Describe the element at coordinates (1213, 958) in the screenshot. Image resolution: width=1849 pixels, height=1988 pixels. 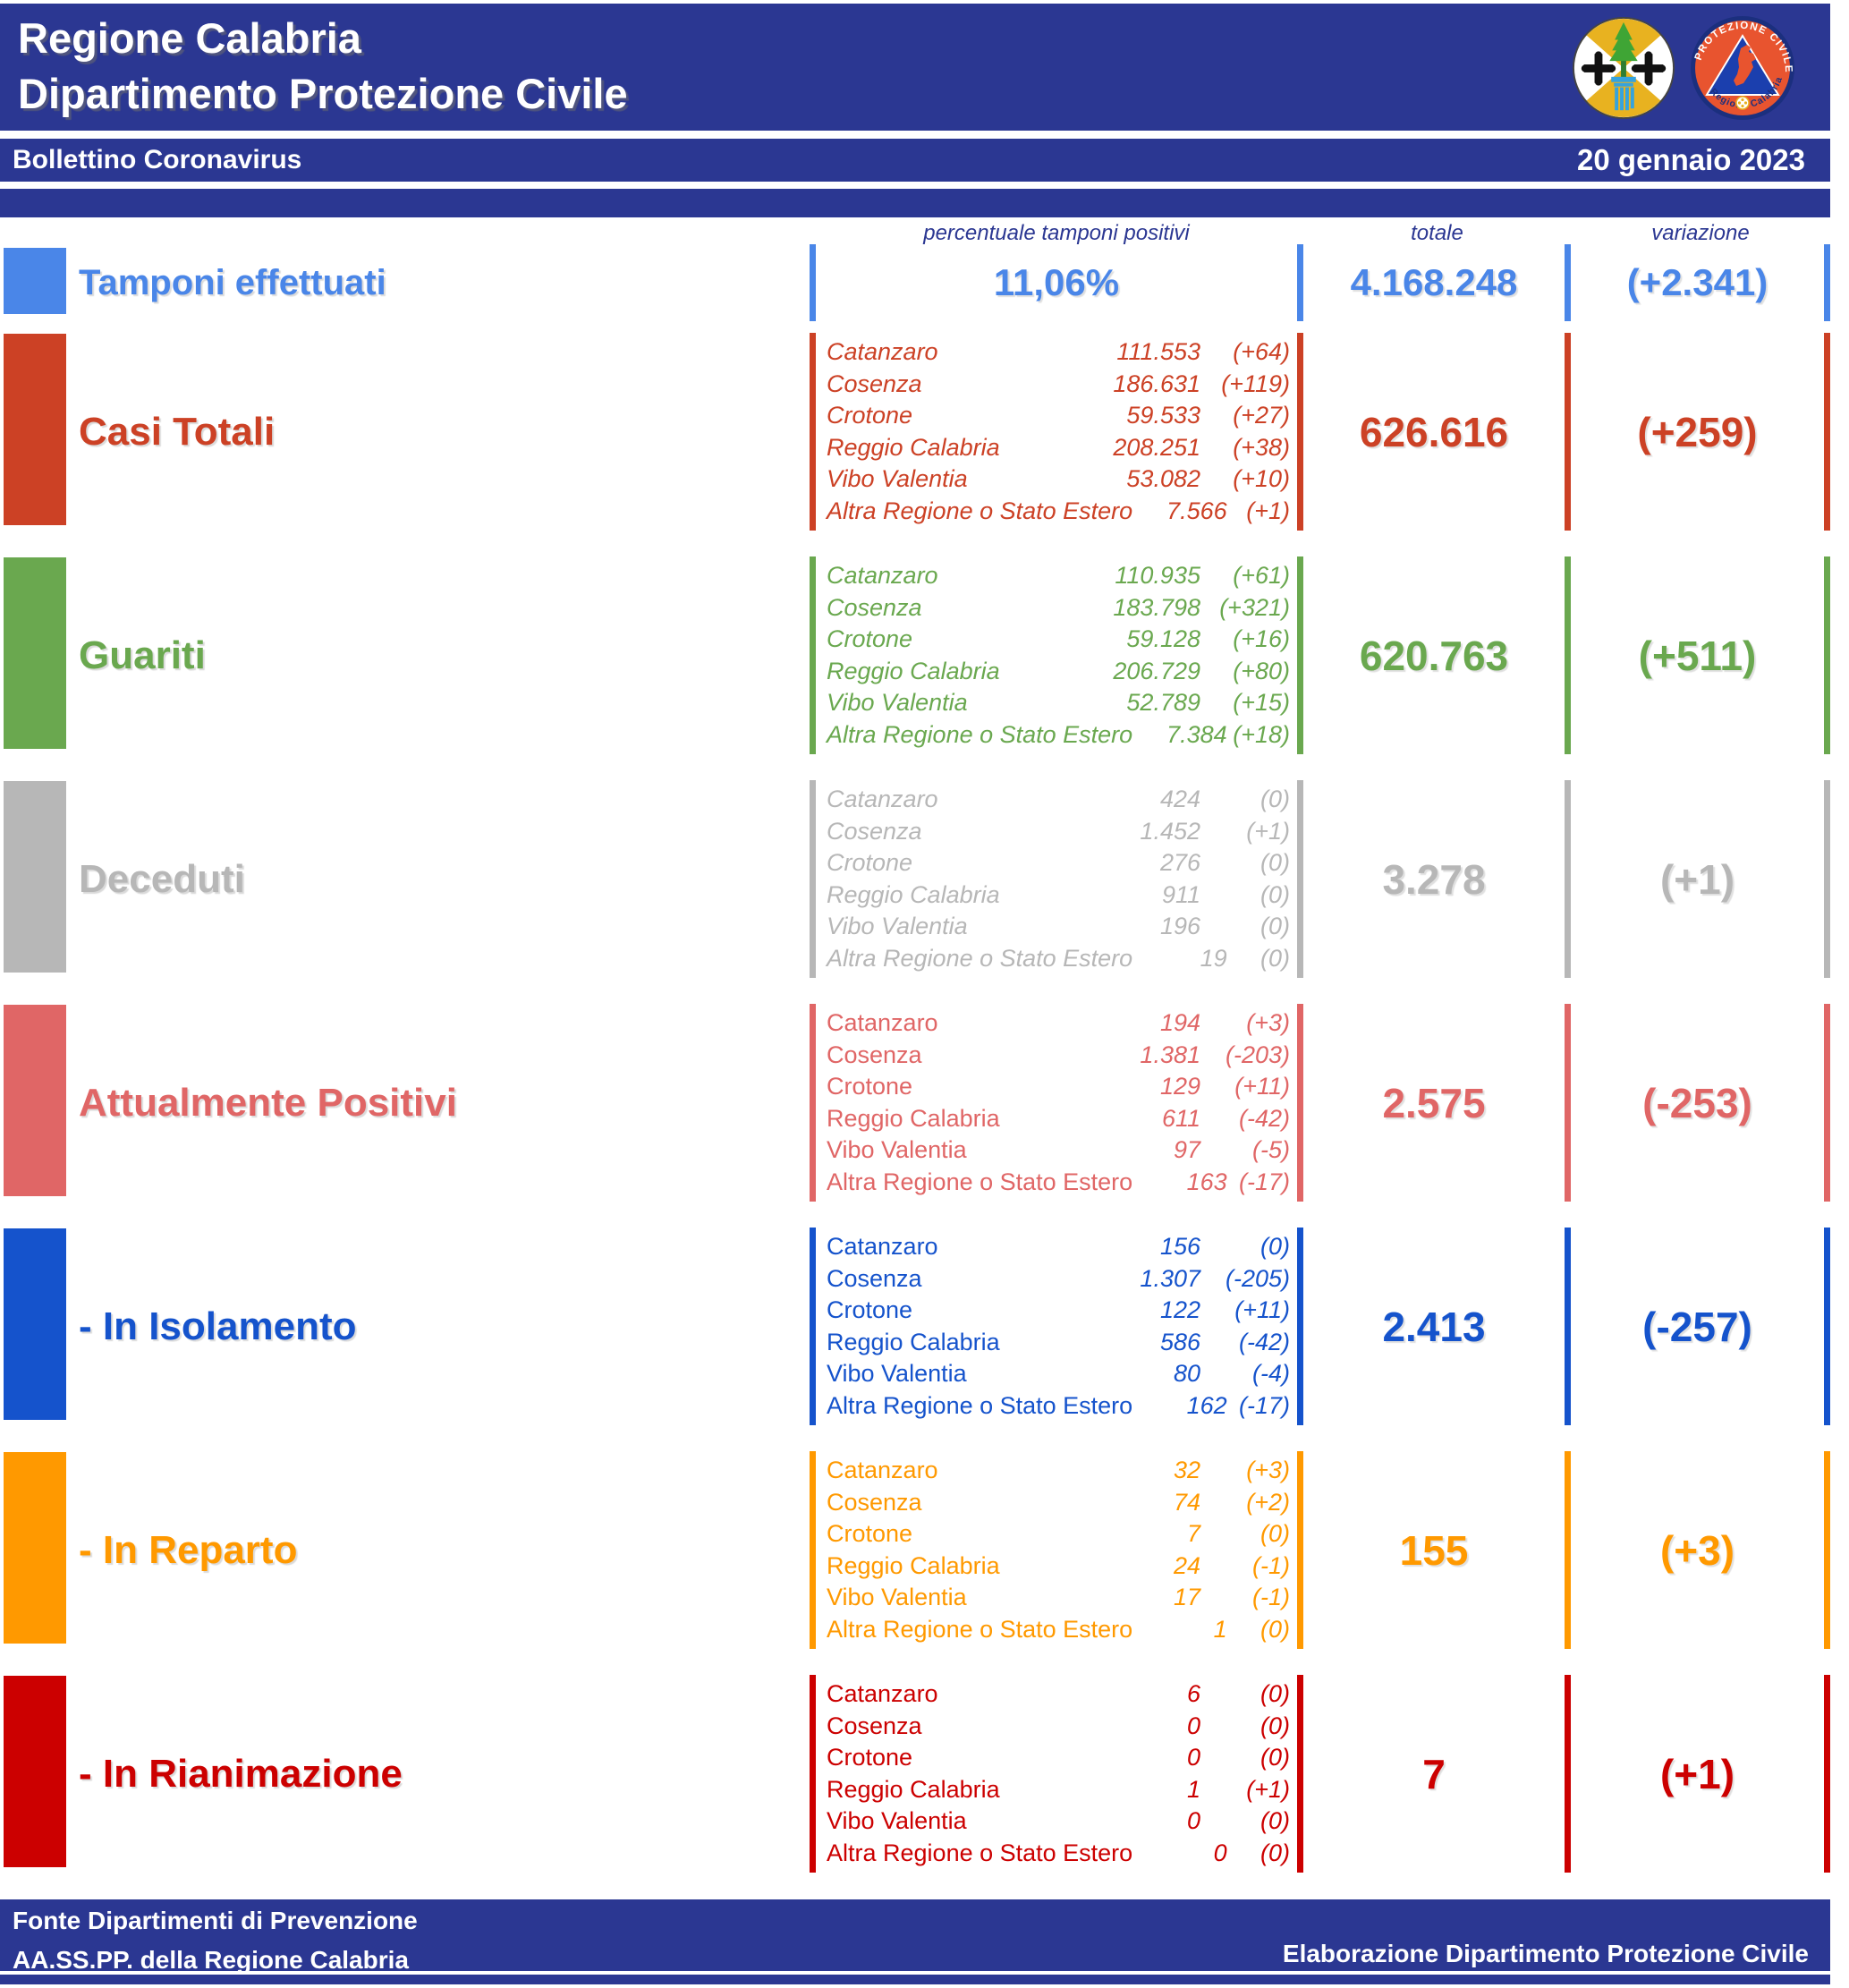
I see `province-value: 19` at that location.